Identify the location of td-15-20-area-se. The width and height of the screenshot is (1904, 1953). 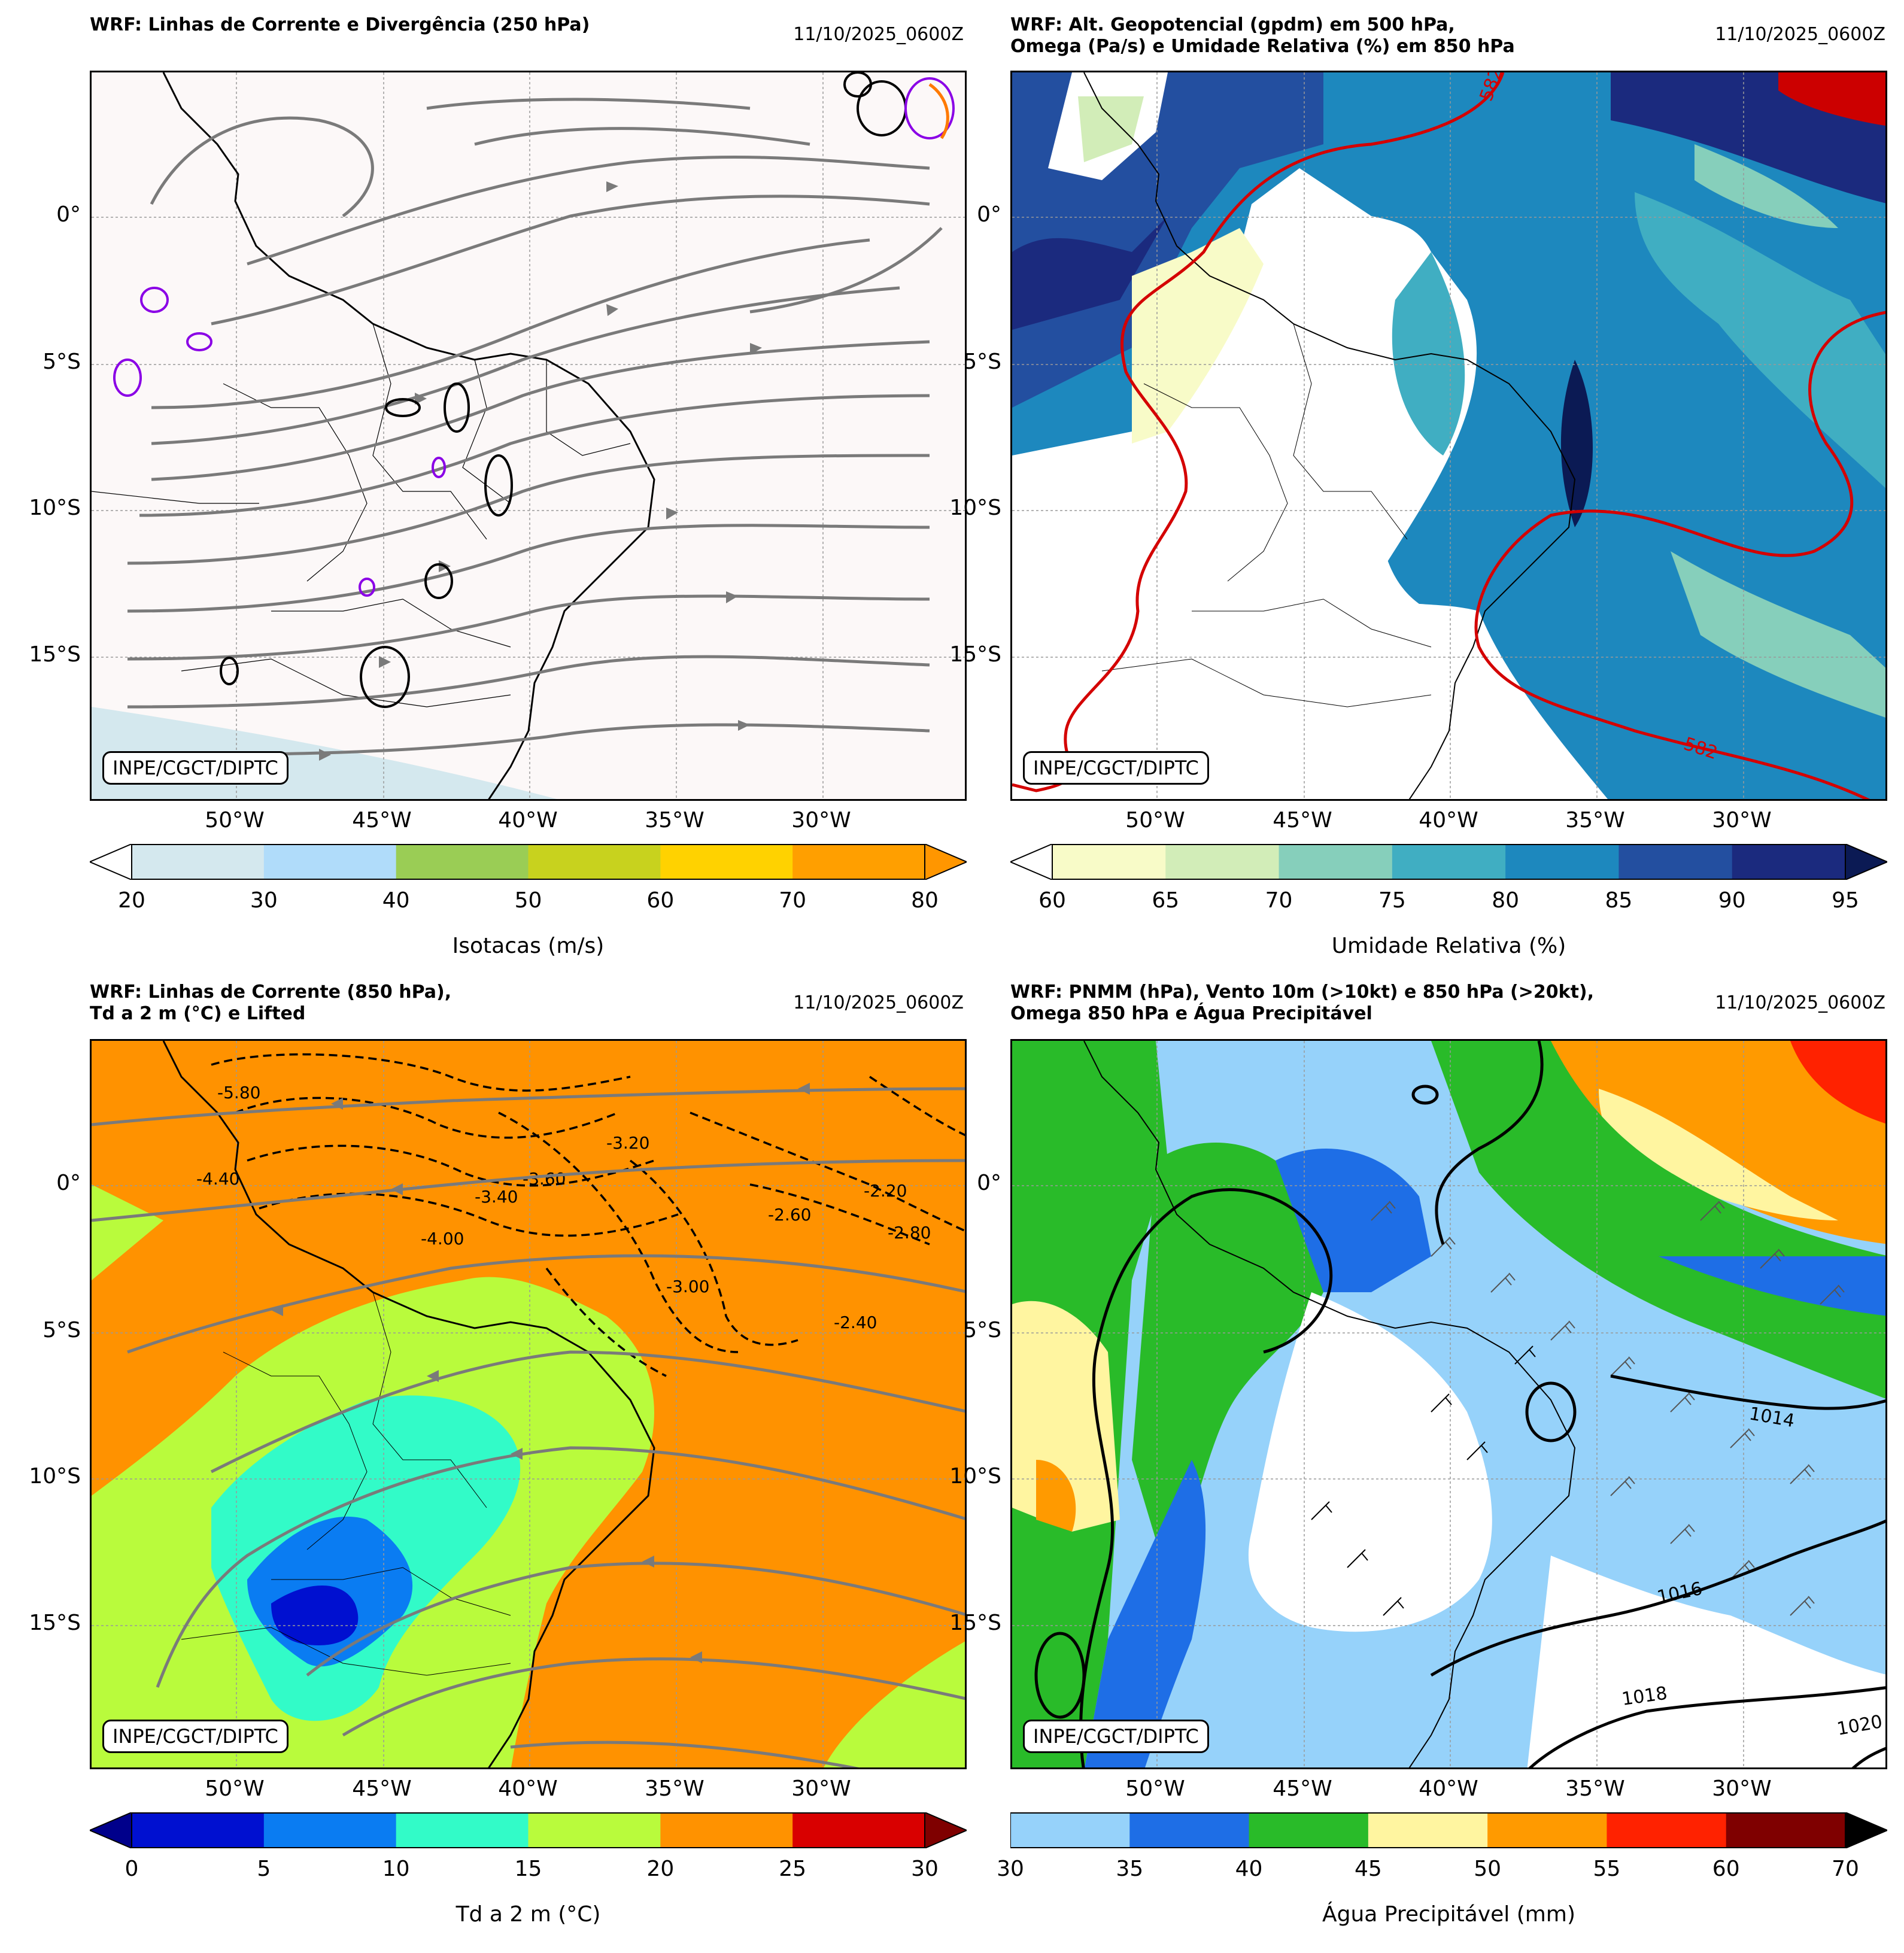
(895, 1704).